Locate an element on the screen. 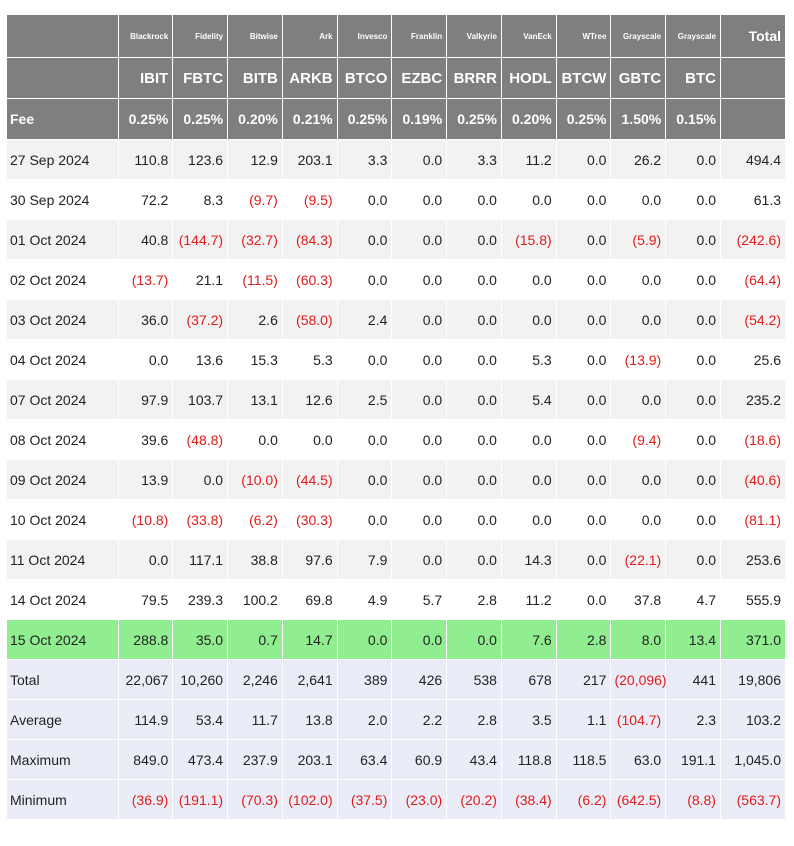 The image size is (794, 846). row-label: 11 Oct 2024 is located at coordinates (62, 559).